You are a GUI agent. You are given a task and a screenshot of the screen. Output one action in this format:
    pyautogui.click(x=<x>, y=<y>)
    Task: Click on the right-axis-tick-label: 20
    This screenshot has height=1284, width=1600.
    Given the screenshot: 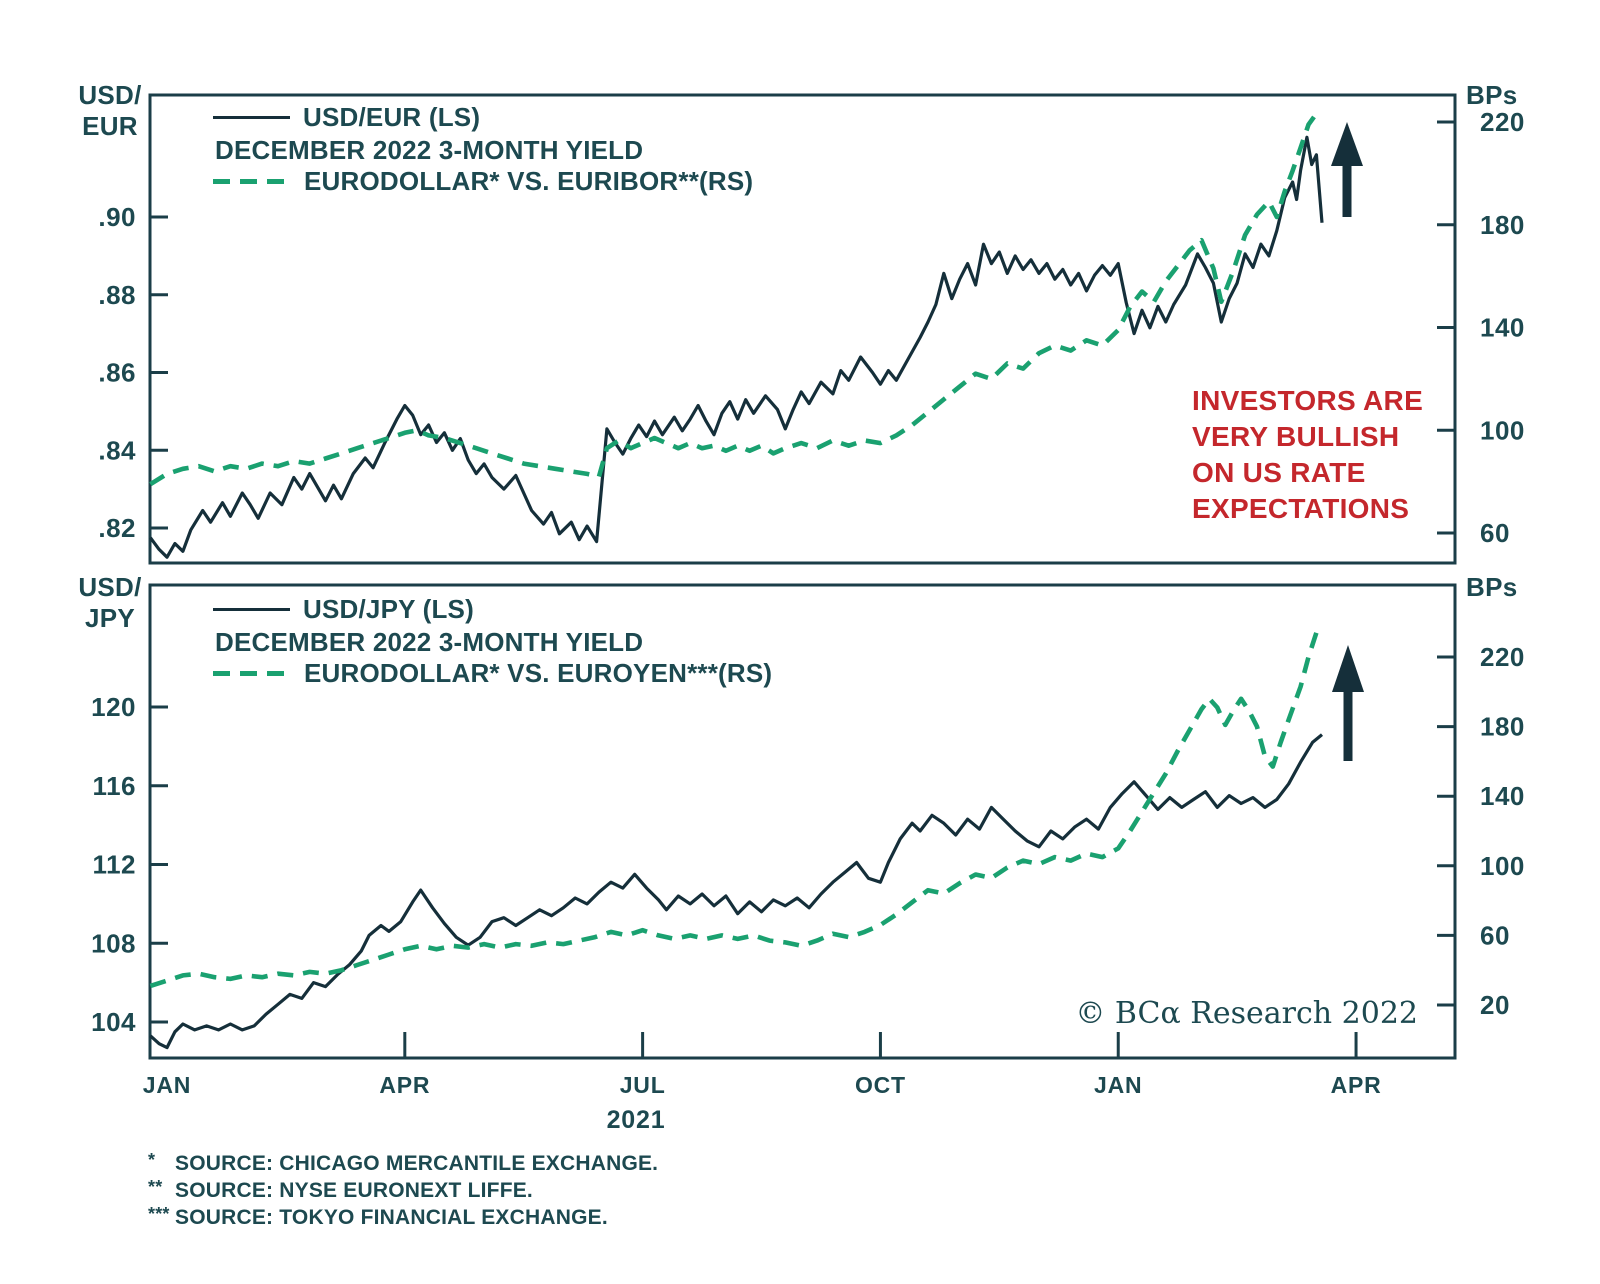 What is the action you would take?
    pyautogui.click(x=1495, y=1005)
    